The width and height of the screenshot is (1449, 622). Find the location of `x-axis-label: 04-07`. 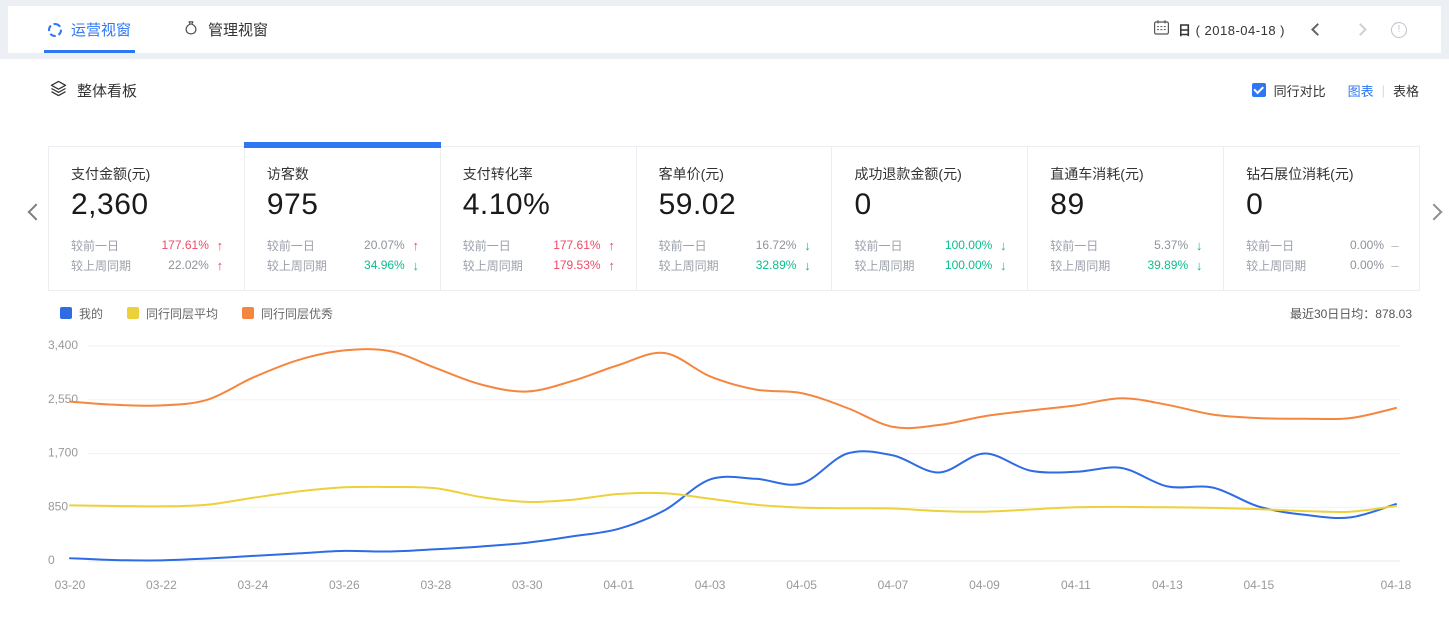

x-axis-label: 04-07 is located at coordinates (893, 585).